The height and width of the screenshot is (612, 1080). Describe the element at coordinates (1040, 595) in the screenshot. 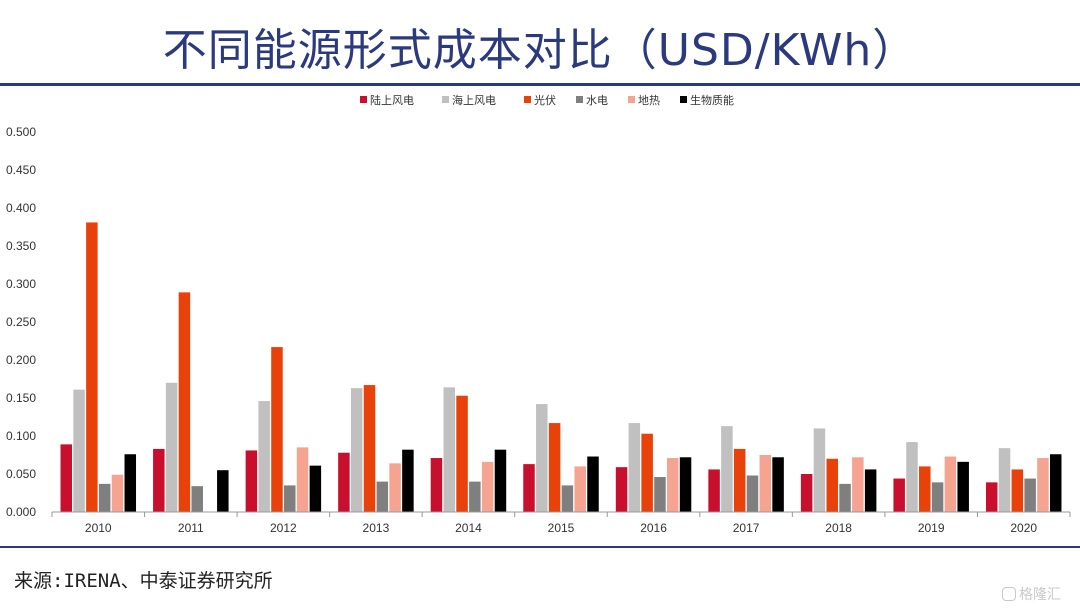

I see `watermark-text: 格隆汇` at that location.